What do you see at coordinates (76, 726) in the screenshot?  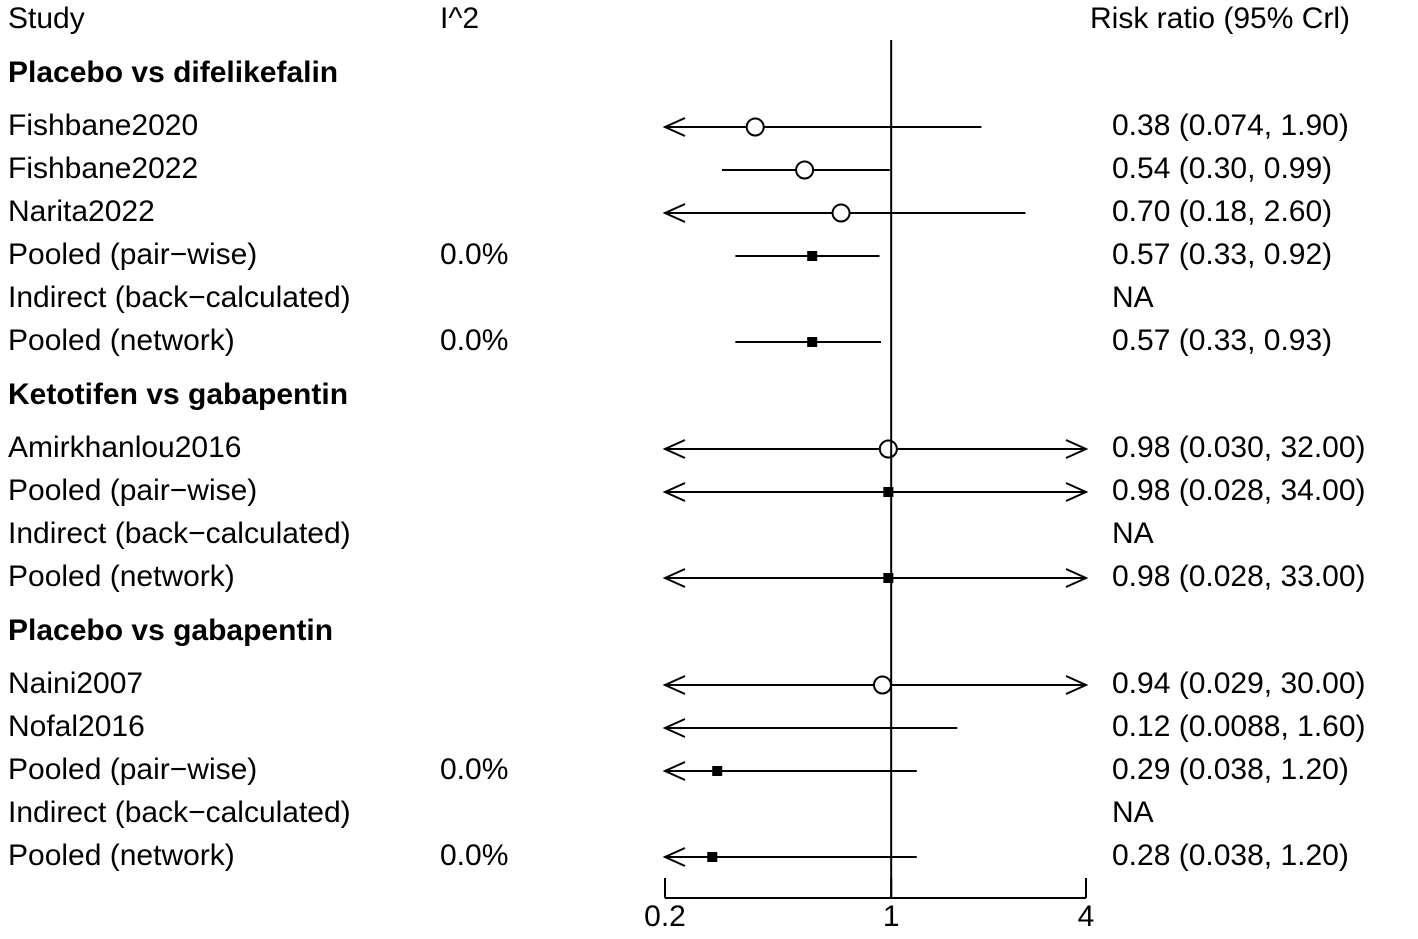 I see `study-label: Nofal2016` at bounding box center [76, 726].